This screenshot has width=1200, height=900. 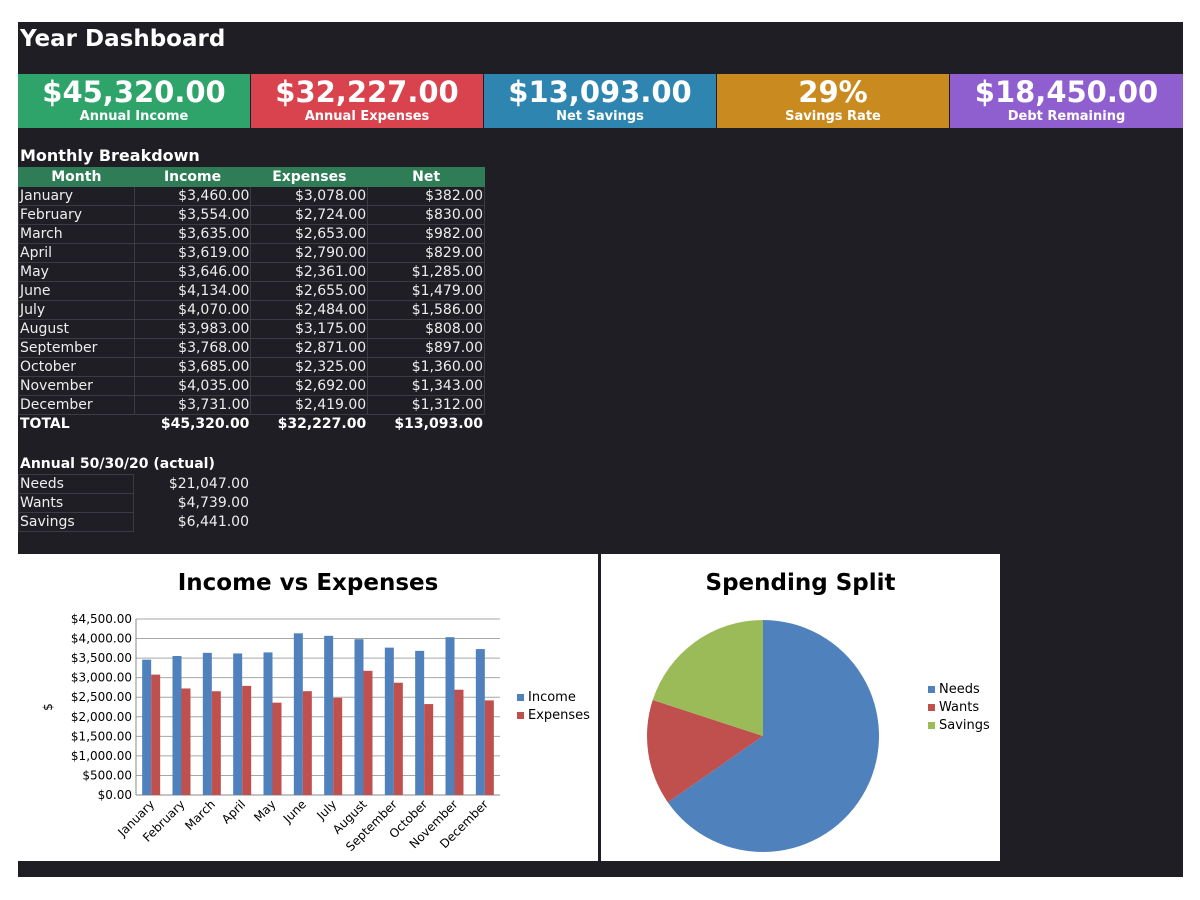 What do you see at coordinates (426, 234) in the screenshot?
I see `value-cell: $982.00` at bounding box center [426, 234].